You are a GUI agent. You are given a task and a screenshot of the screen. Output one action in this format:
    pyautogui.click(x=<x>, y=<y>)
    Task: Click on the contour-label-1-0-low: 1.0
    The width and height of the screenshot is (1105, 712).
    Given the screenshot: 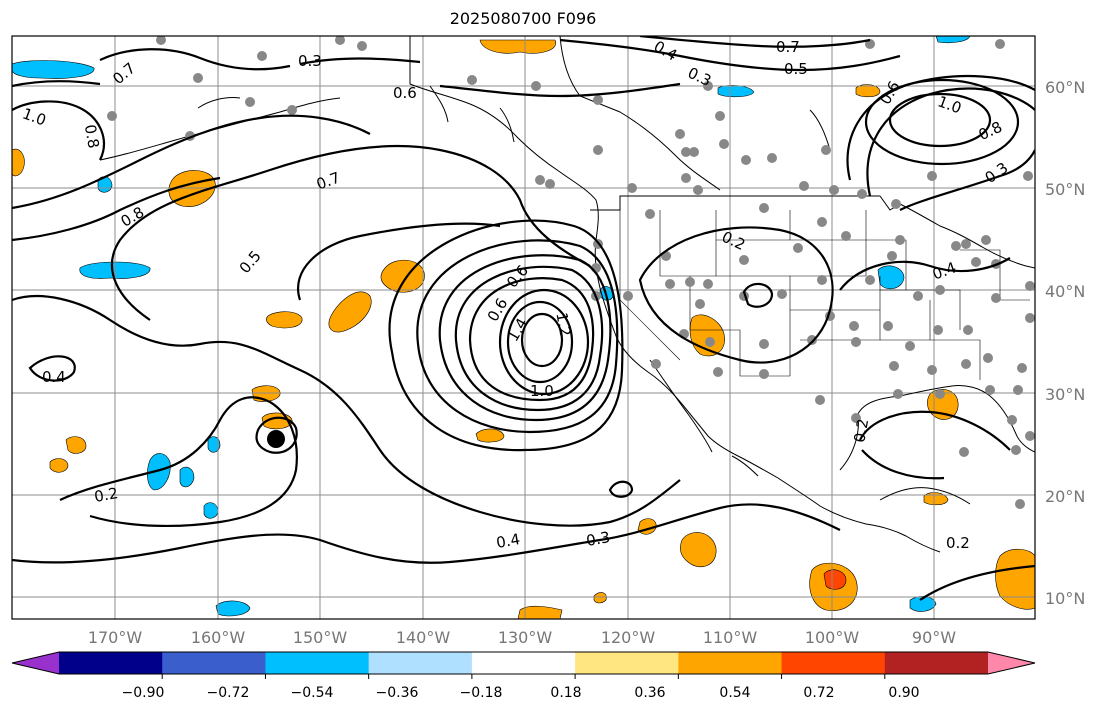 What is the action you would take?
    pyautogui.click(x=542, y=391)
    